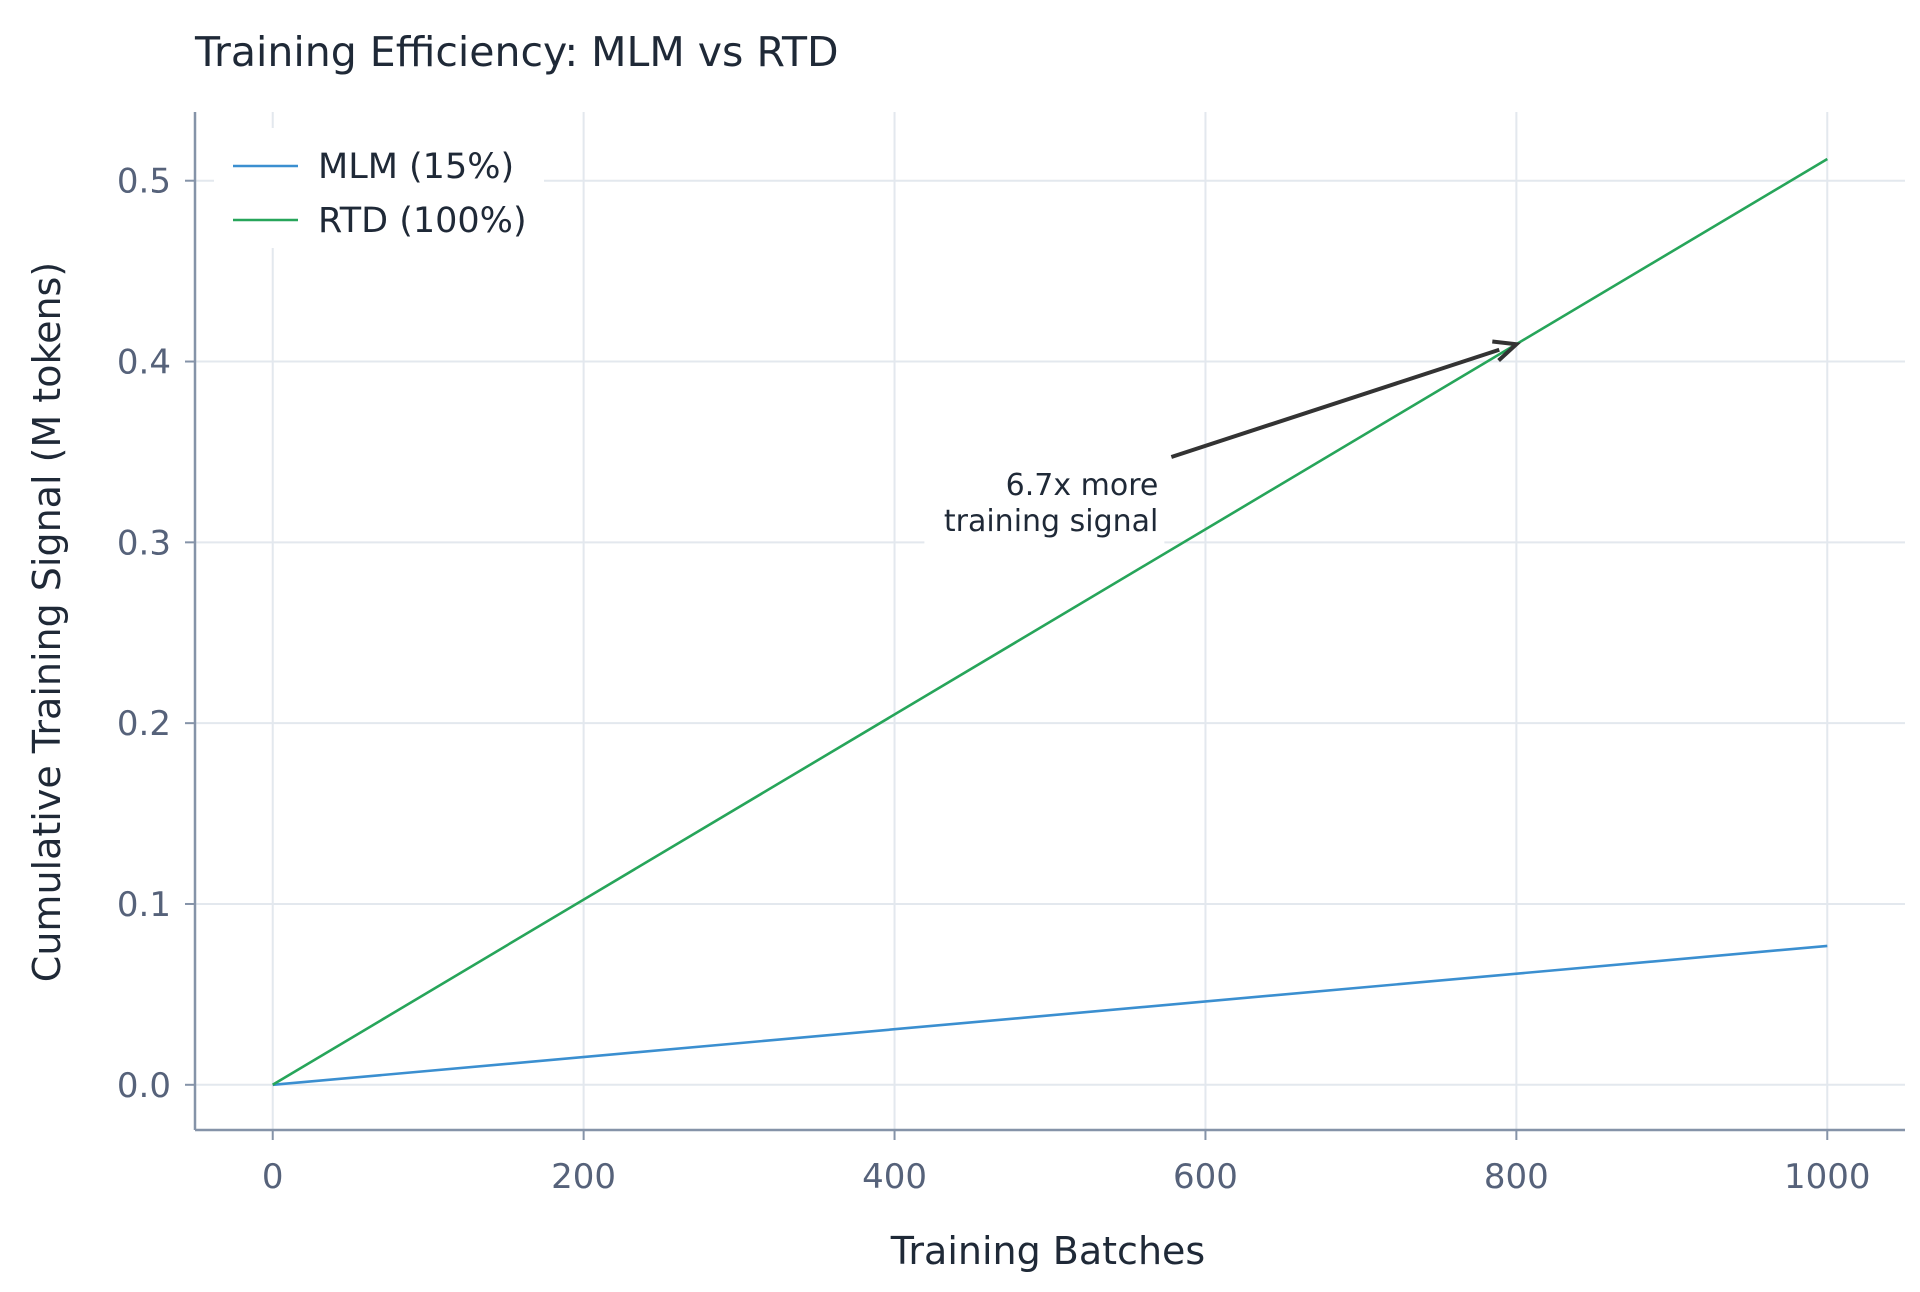 This screenshot has height=1292, width=1920. Describe the element at coordinates (1827, 1177) in the screenshot. I see `x-tick-label: 1000` at that location.